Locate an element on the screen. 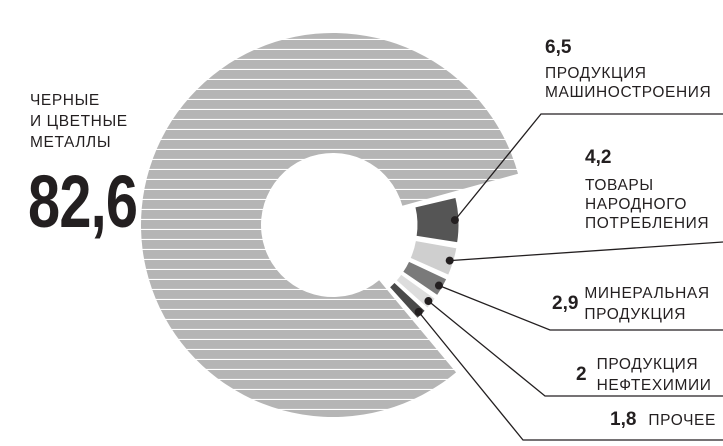 The width and height of the screenshot is (723, 446). value-consumer-goods: 4,2 is located at coordinates (598, 157).